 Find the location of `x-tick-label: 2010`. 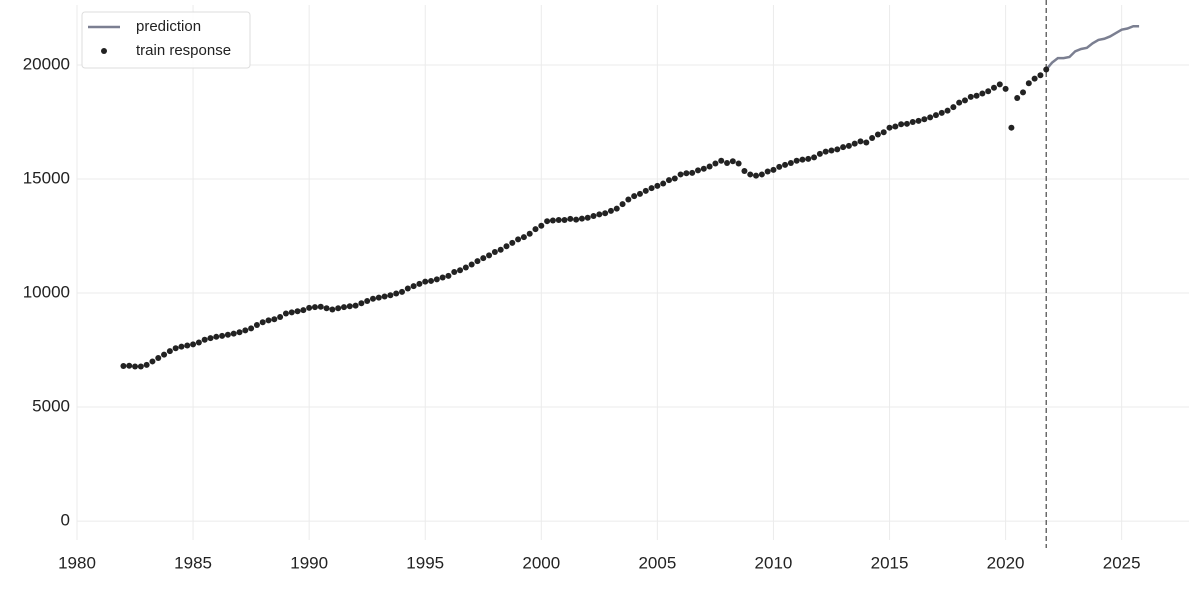

x-tick-label: 2010 is located at coordinates (774, 562).